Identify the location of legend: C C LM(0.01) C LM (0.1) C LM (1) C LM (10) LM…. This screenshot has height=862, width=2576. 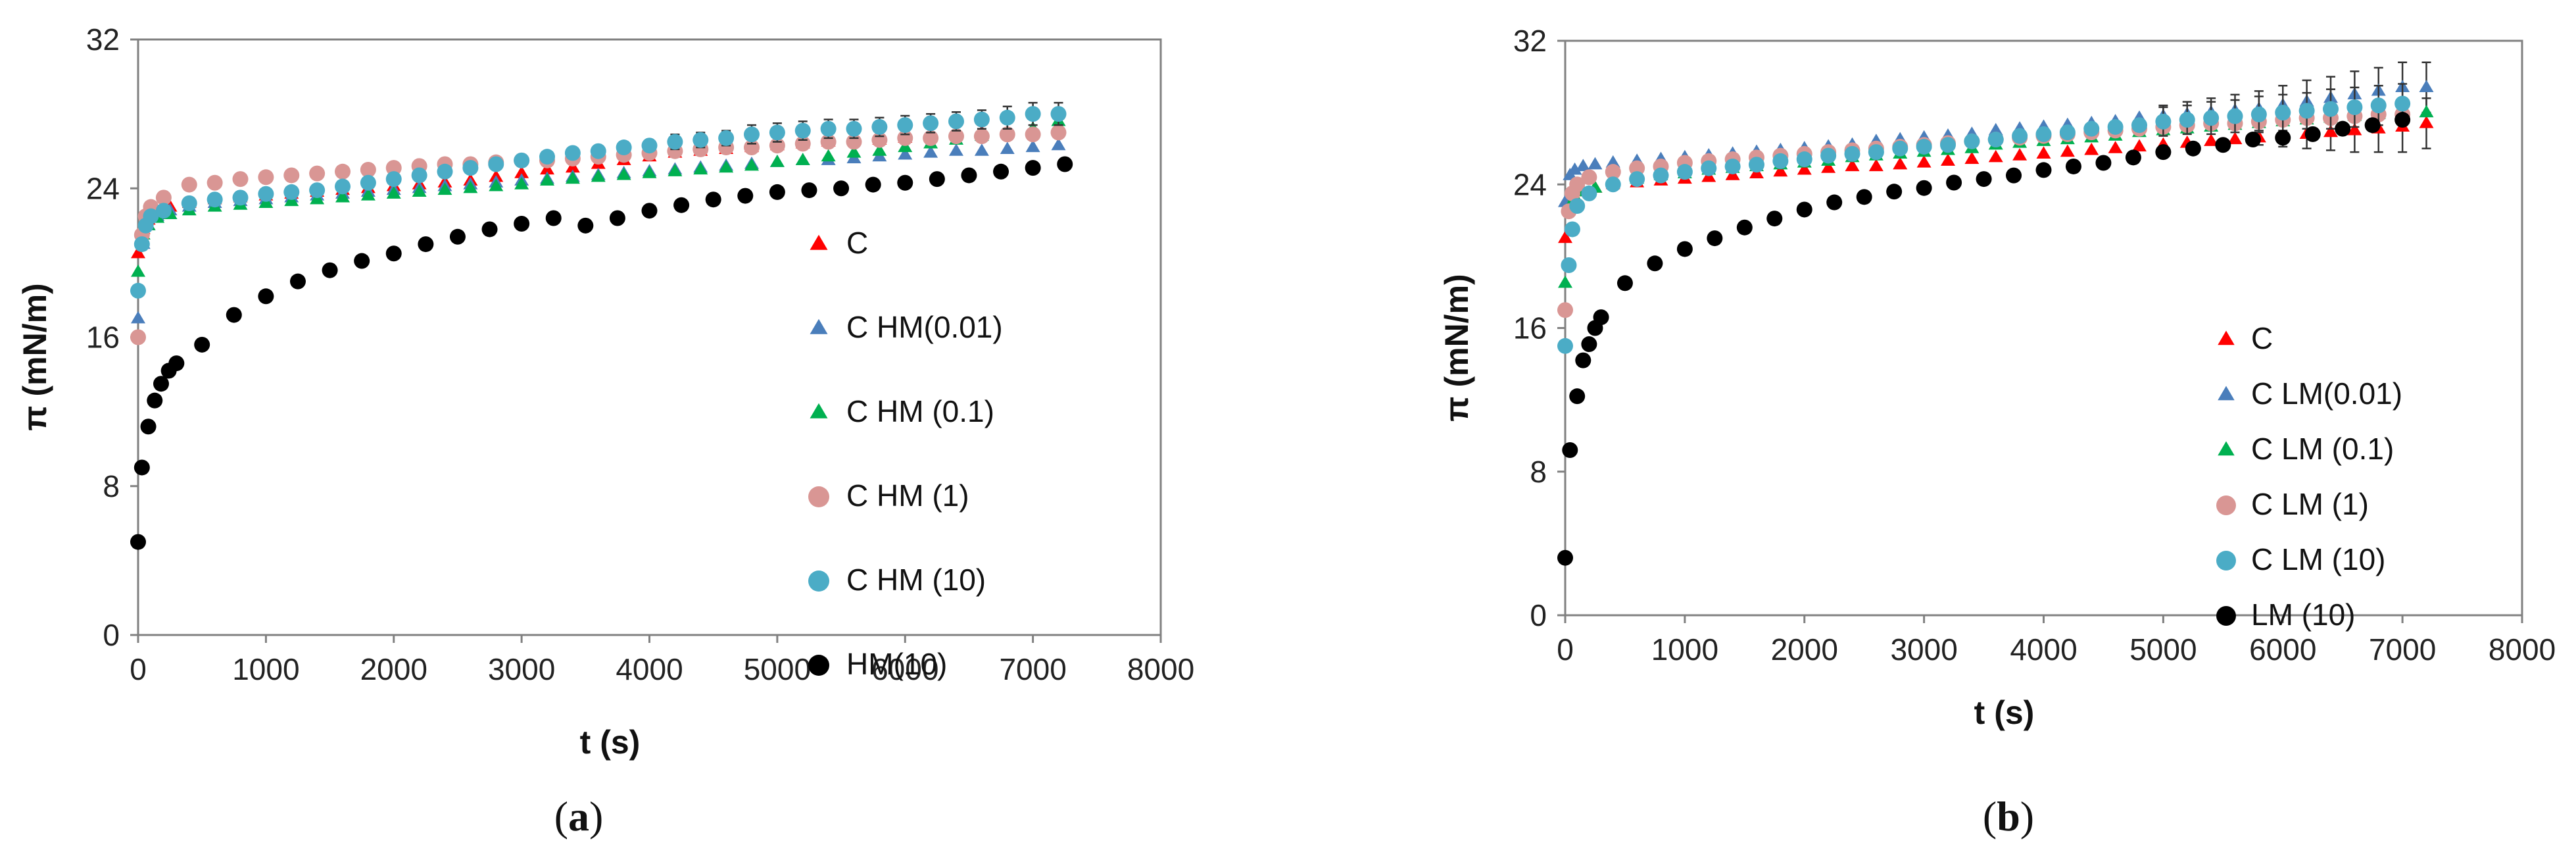
(2309, 477).